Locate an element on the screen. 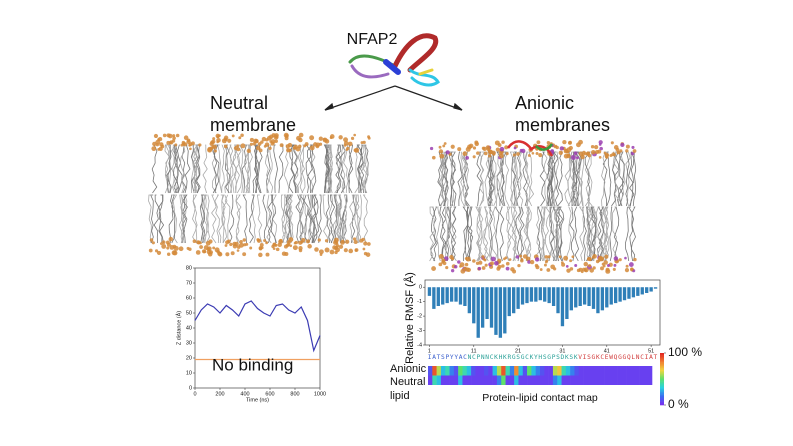  y-tick-label: 10 is located at coordinates (189, 373).